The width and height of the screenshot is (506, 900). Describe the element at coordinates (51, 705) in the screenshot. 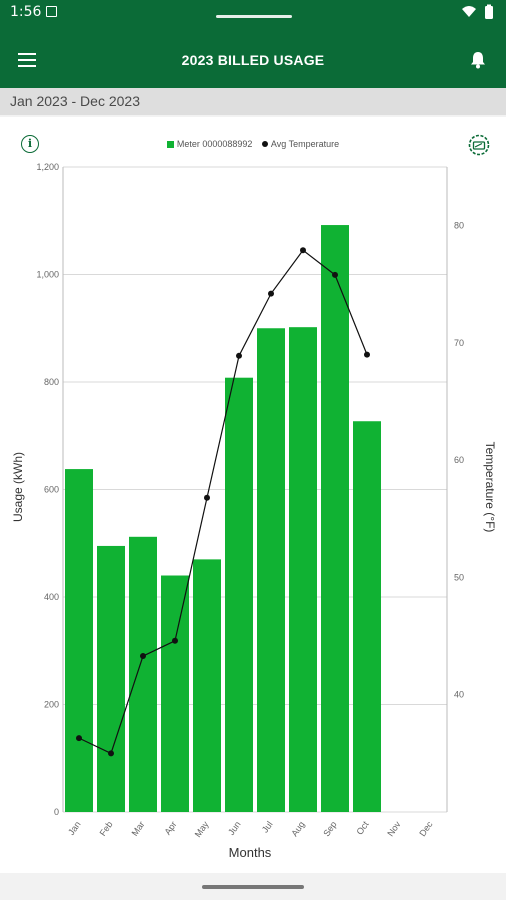

I see `y-tick-label: 200` at that location.